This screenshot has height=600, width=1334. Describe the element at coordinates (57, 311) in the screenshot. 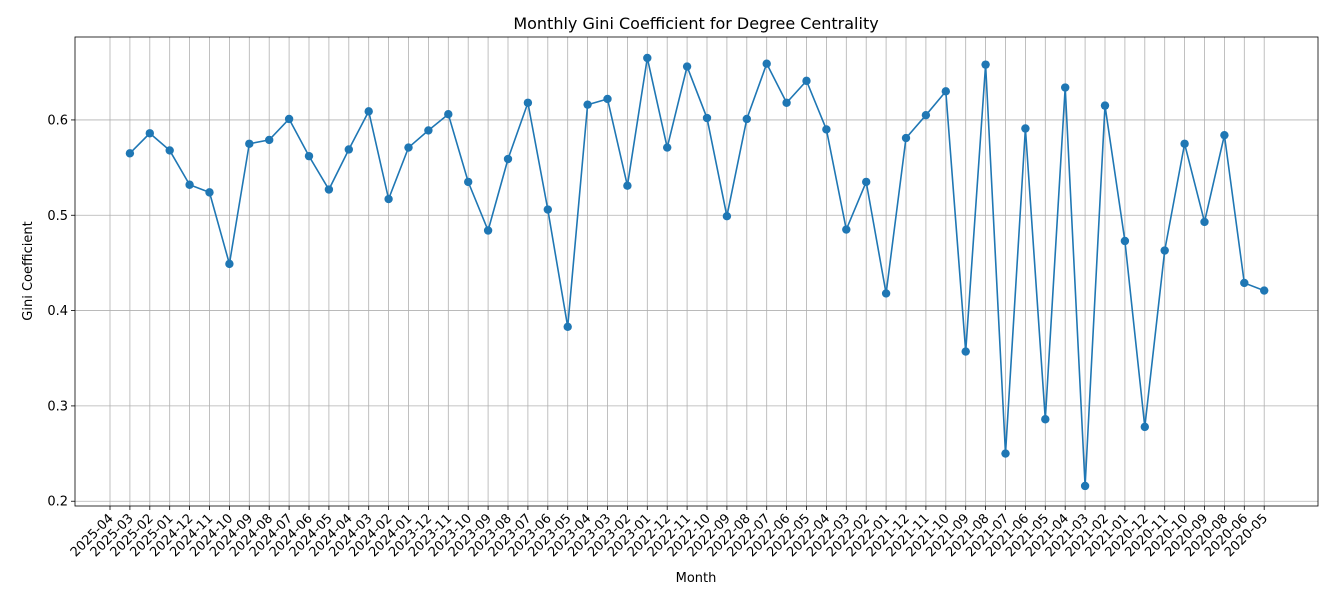

I see `y-tick-label: 0.4` at that location.